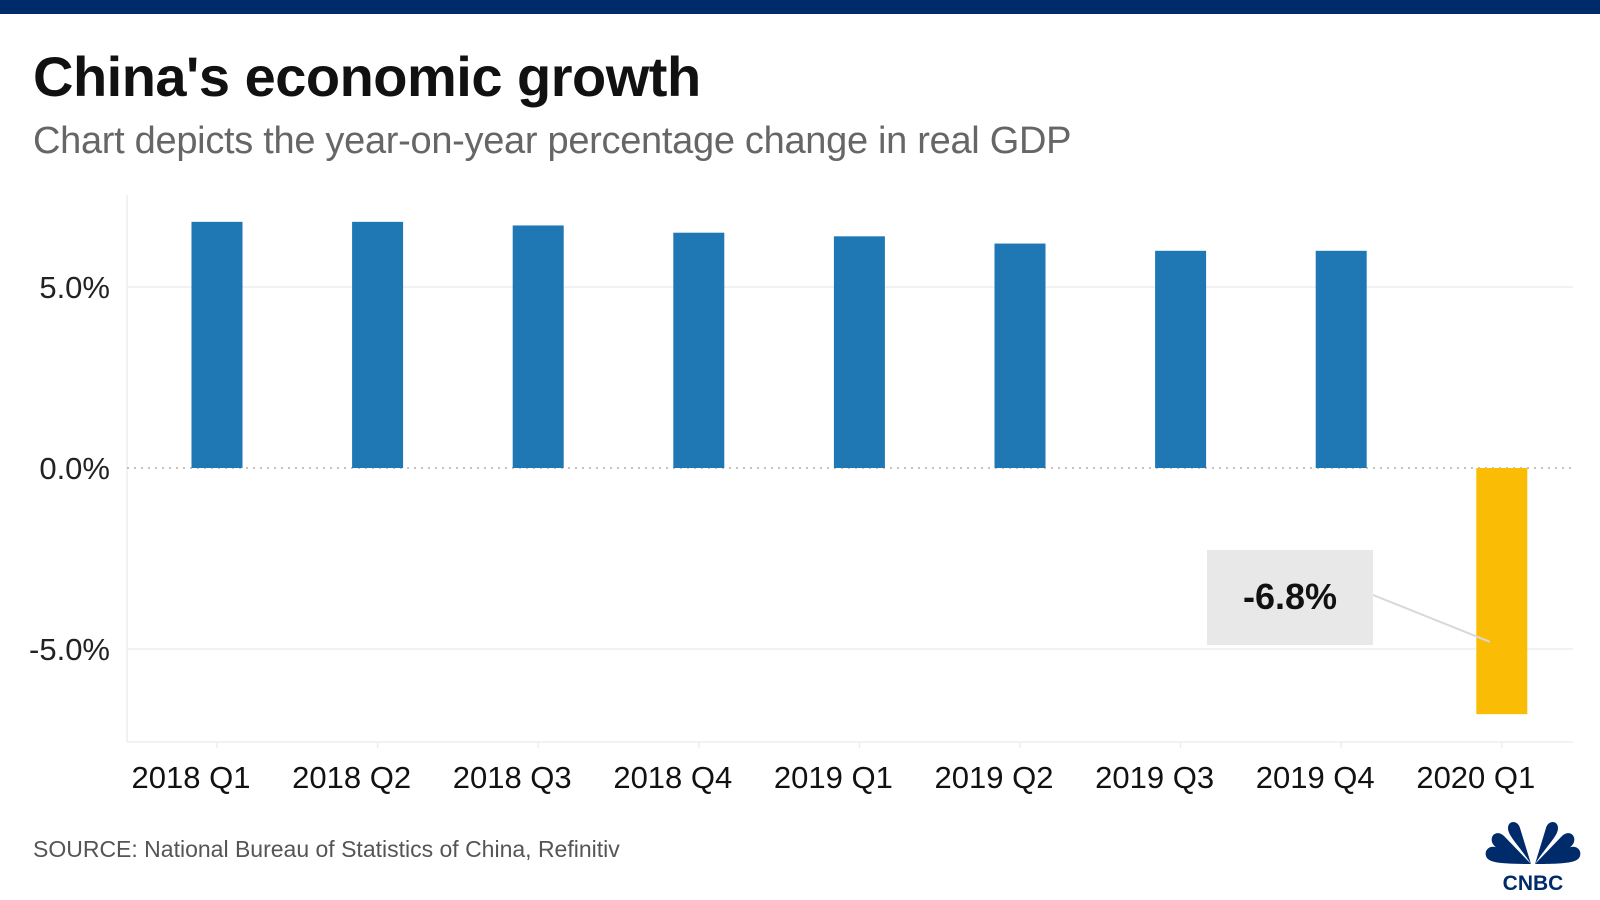 The image size is (1600, 900). What do you see at coordinates (699, 350) in the screenshot?
I see `bar-2018-q4` at bounding box center [699, 350].